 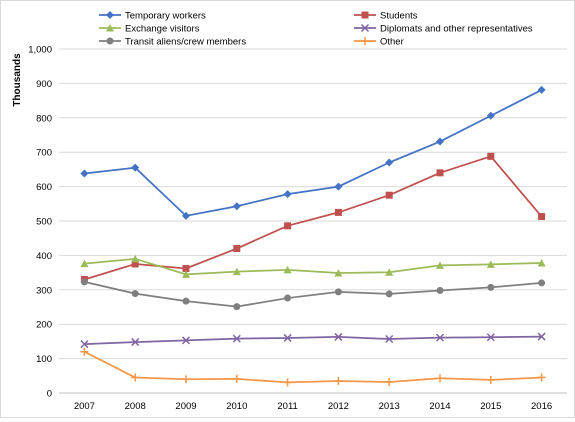 I want to click on y-tick-label: 500, so click(x=44, y=222).